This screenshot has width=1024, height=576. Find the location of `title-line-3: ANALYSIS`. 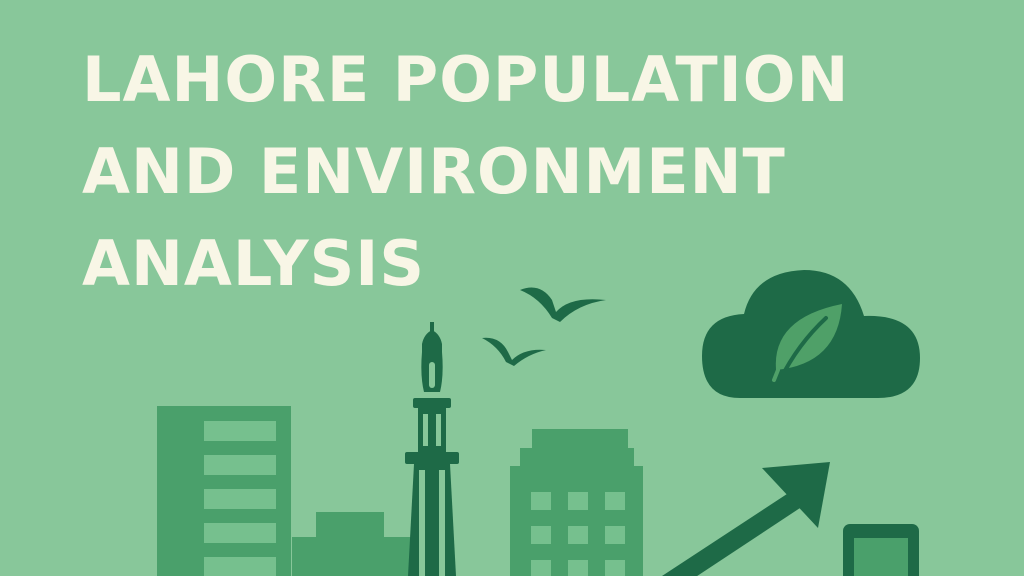

title-line-3: ANALYSIS is located at coordinates (253, 263).